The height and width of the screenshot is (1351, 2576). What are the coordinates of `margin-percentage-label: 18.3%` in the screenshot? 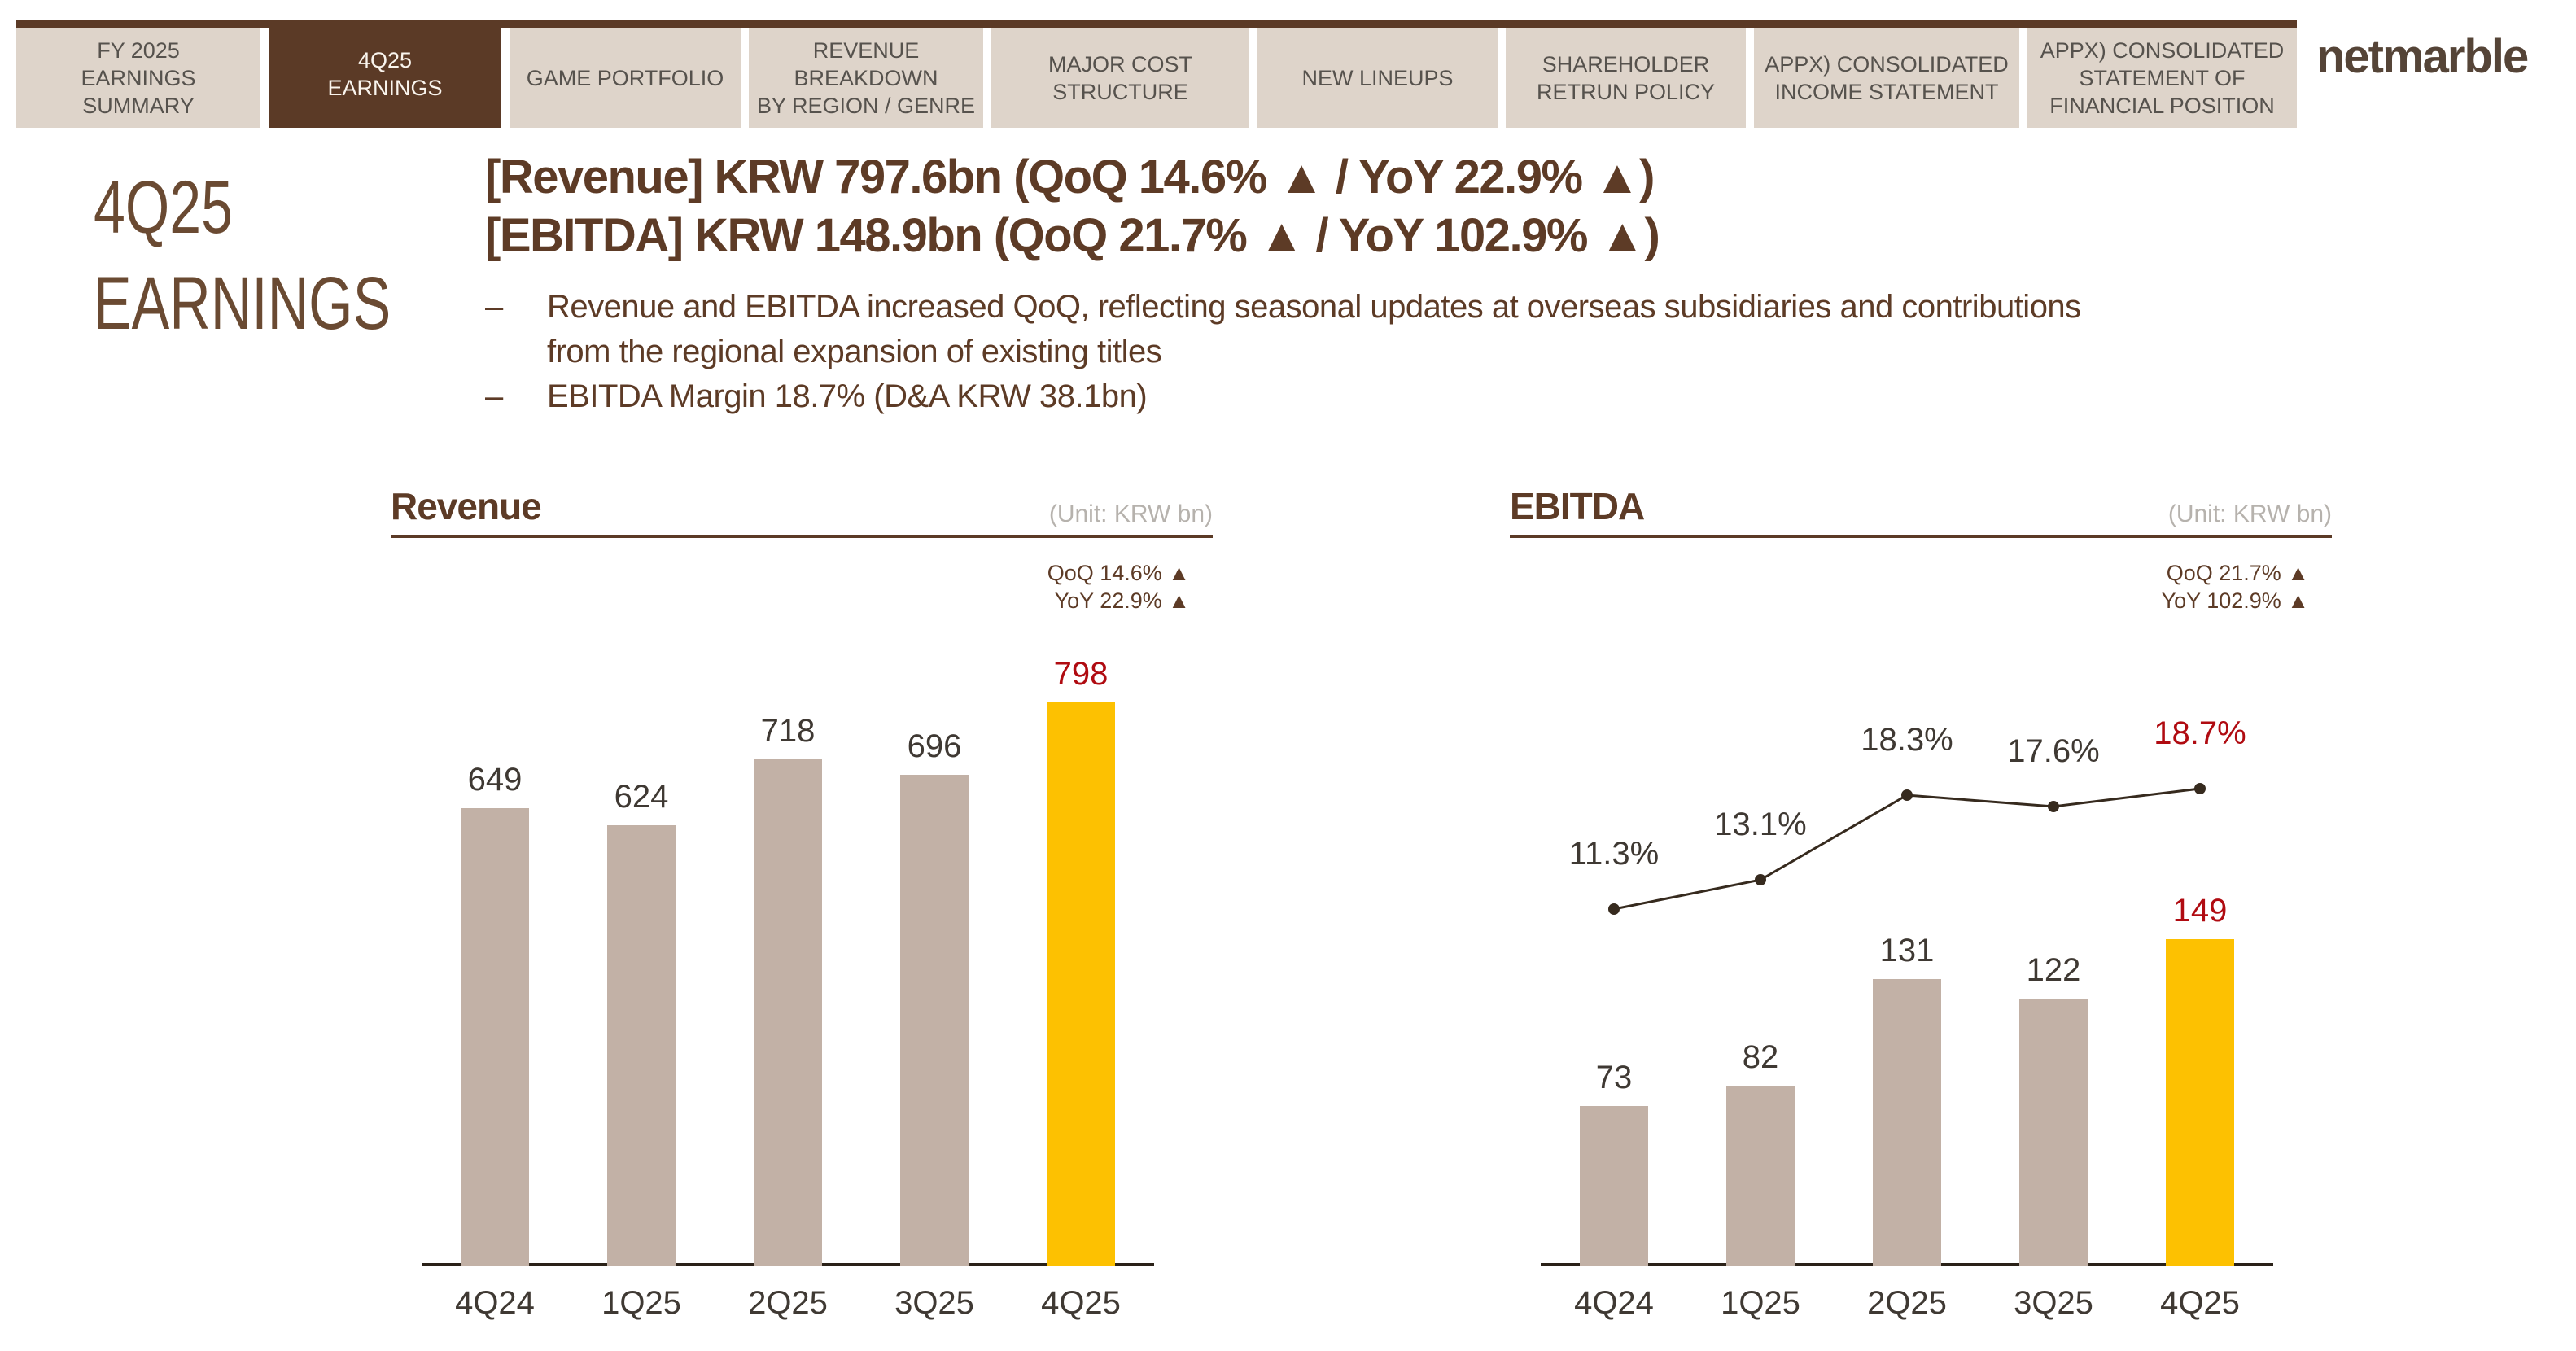 It's located at (1907, 740).